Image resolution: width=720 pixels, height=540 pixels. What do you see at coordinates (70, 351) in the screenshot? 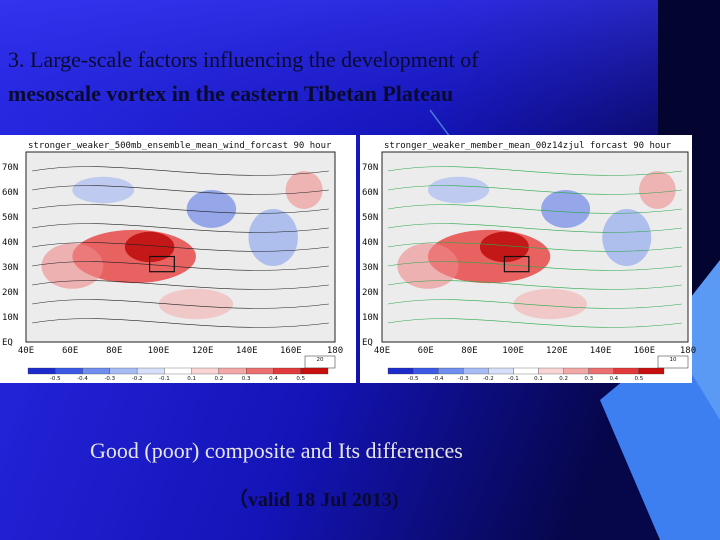
I see `lon-label: 60E` at bounding box center [70, 351].